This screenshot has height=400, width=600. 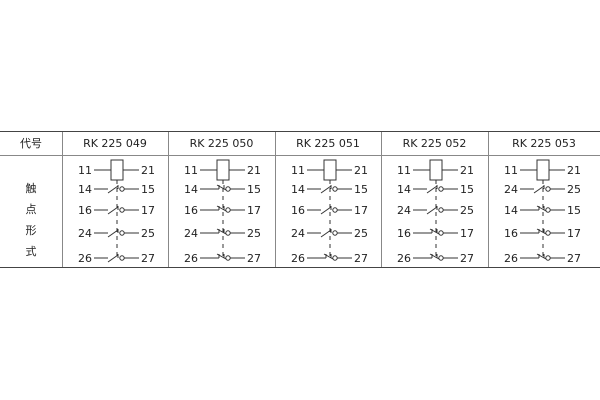 What do you see at coordinates (31, 144) in the screenshot?
I see `header-code-label: 代号` at bounding box center [31, 144].